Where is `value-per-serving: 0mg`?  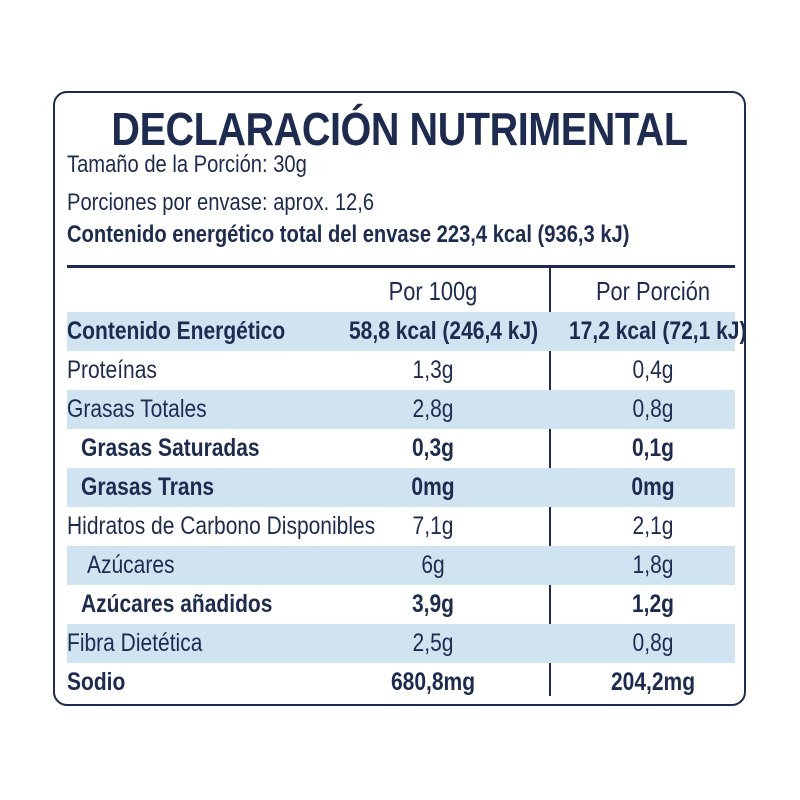 value-per-serving: 0mg is located at coordinates (653, 487).